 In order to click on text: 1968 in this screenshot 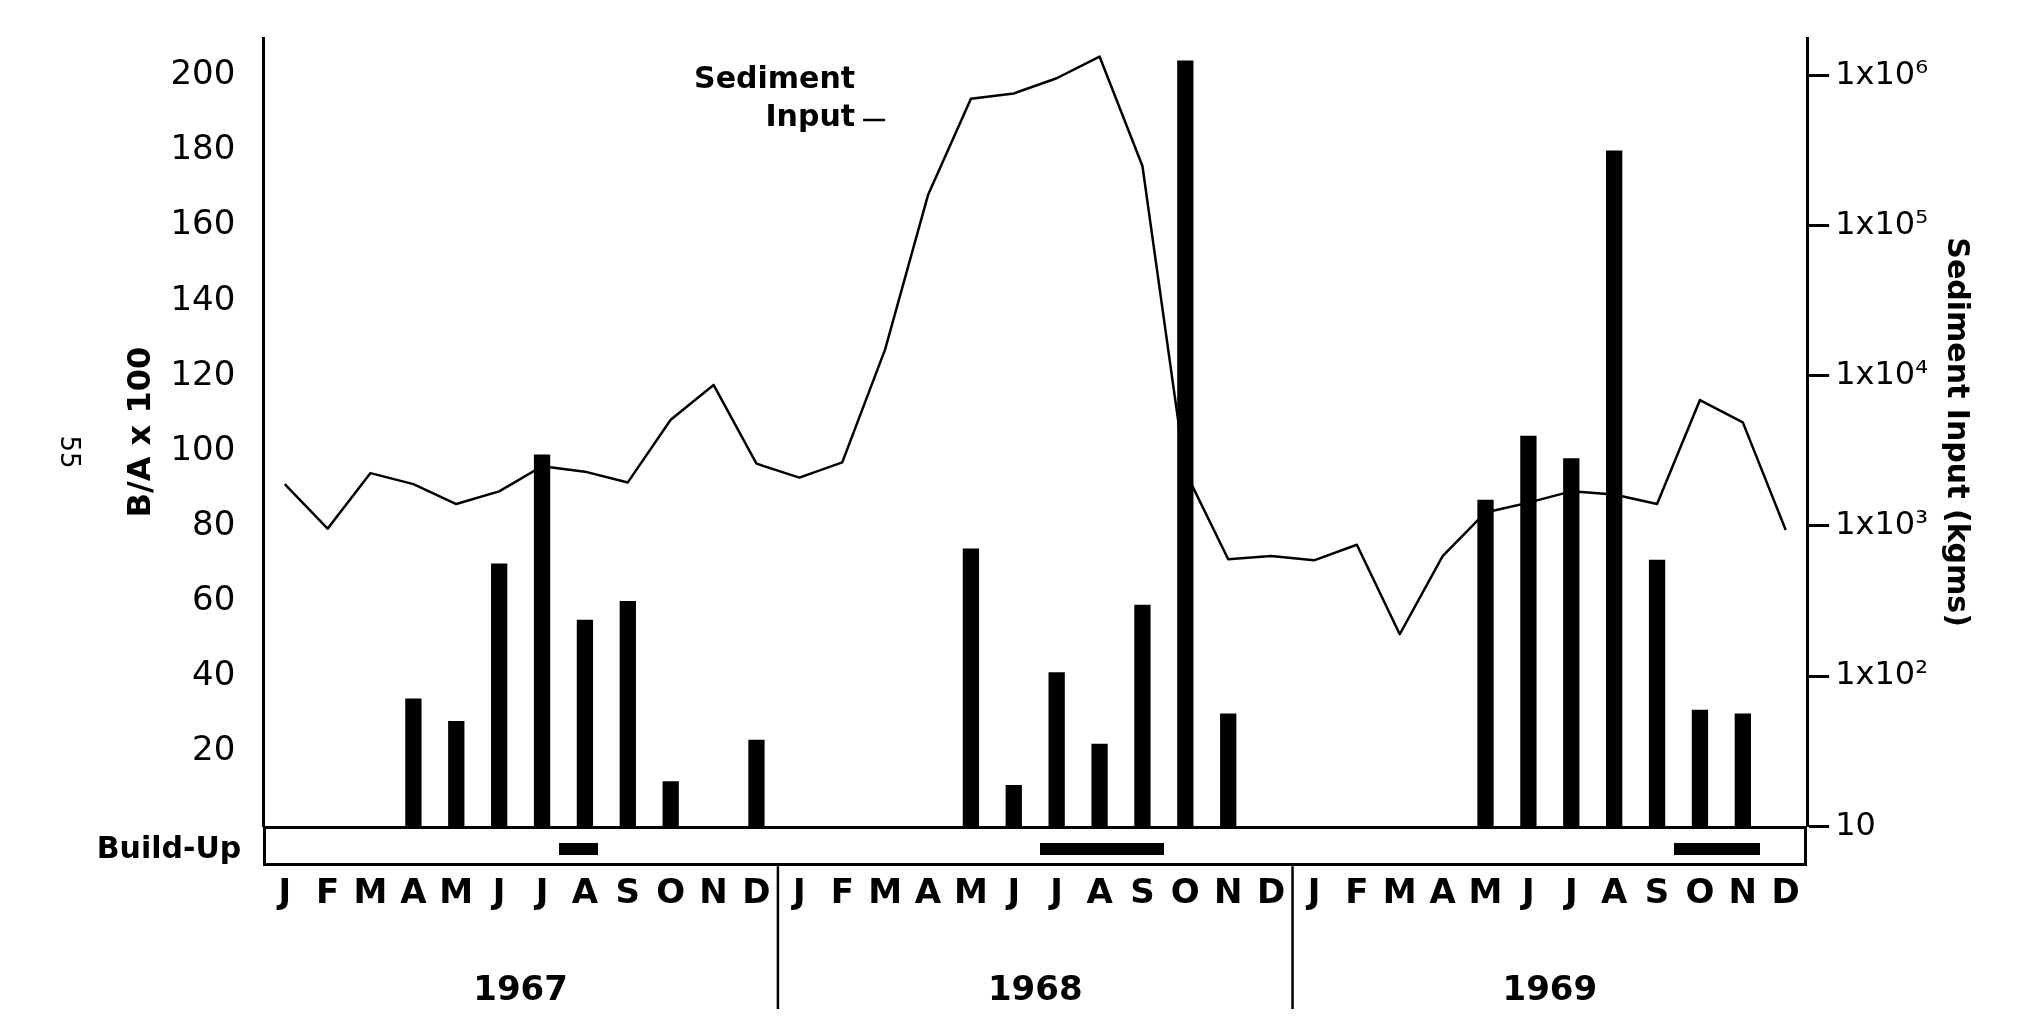, I will do `click(1035, 987)`.